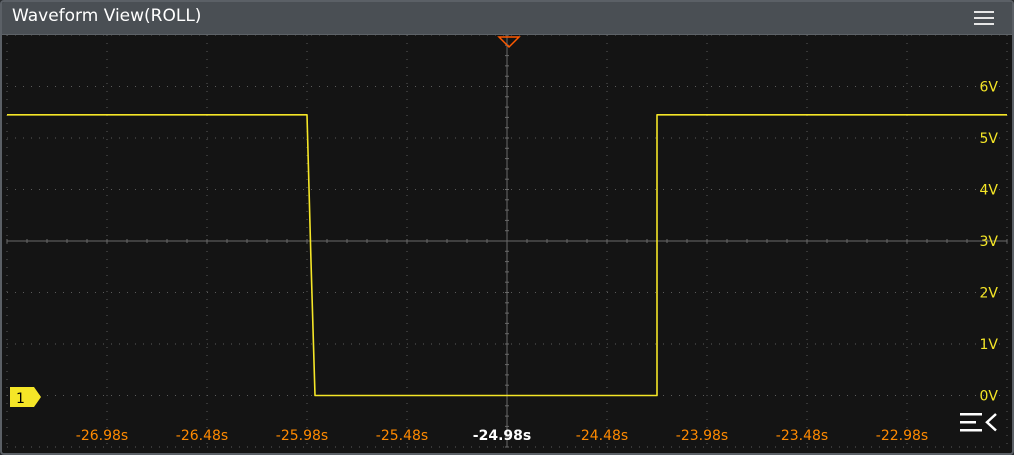  What do you see at coordinates (989, 88) in the screenshot?
I see `y-tick-label: 6V` at bounding box center [989, 88].